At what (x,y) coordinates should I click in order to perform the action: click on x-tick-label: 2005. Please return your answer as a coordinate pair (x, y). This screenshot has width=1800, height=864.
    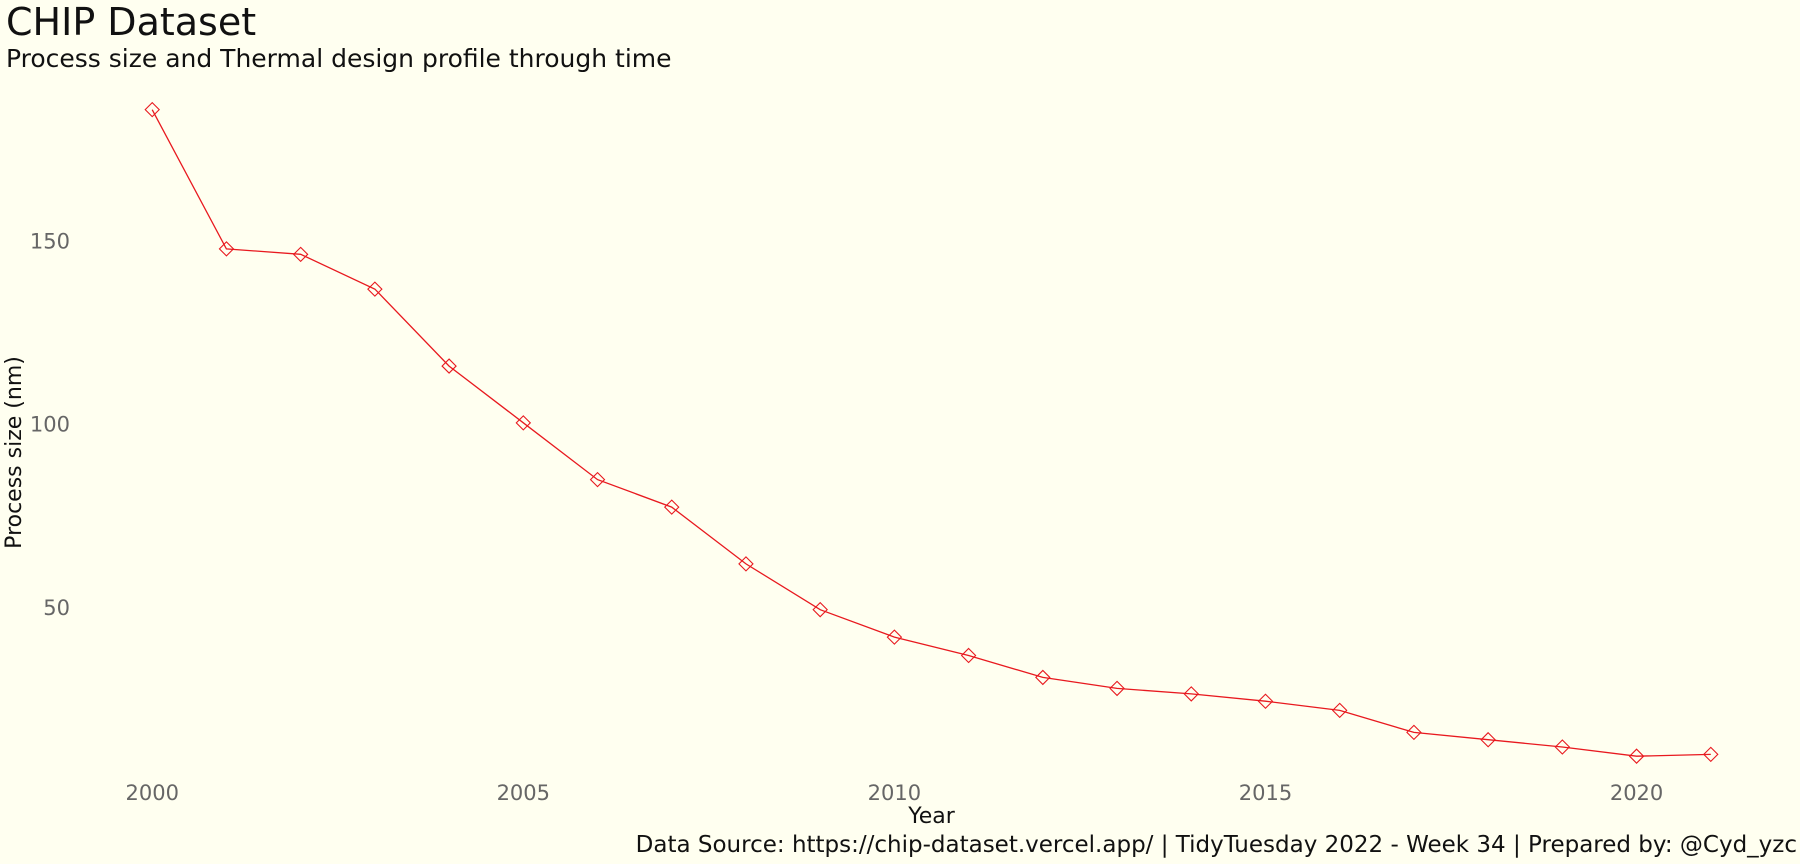
    Looking at the image, I should click on (523, 793).